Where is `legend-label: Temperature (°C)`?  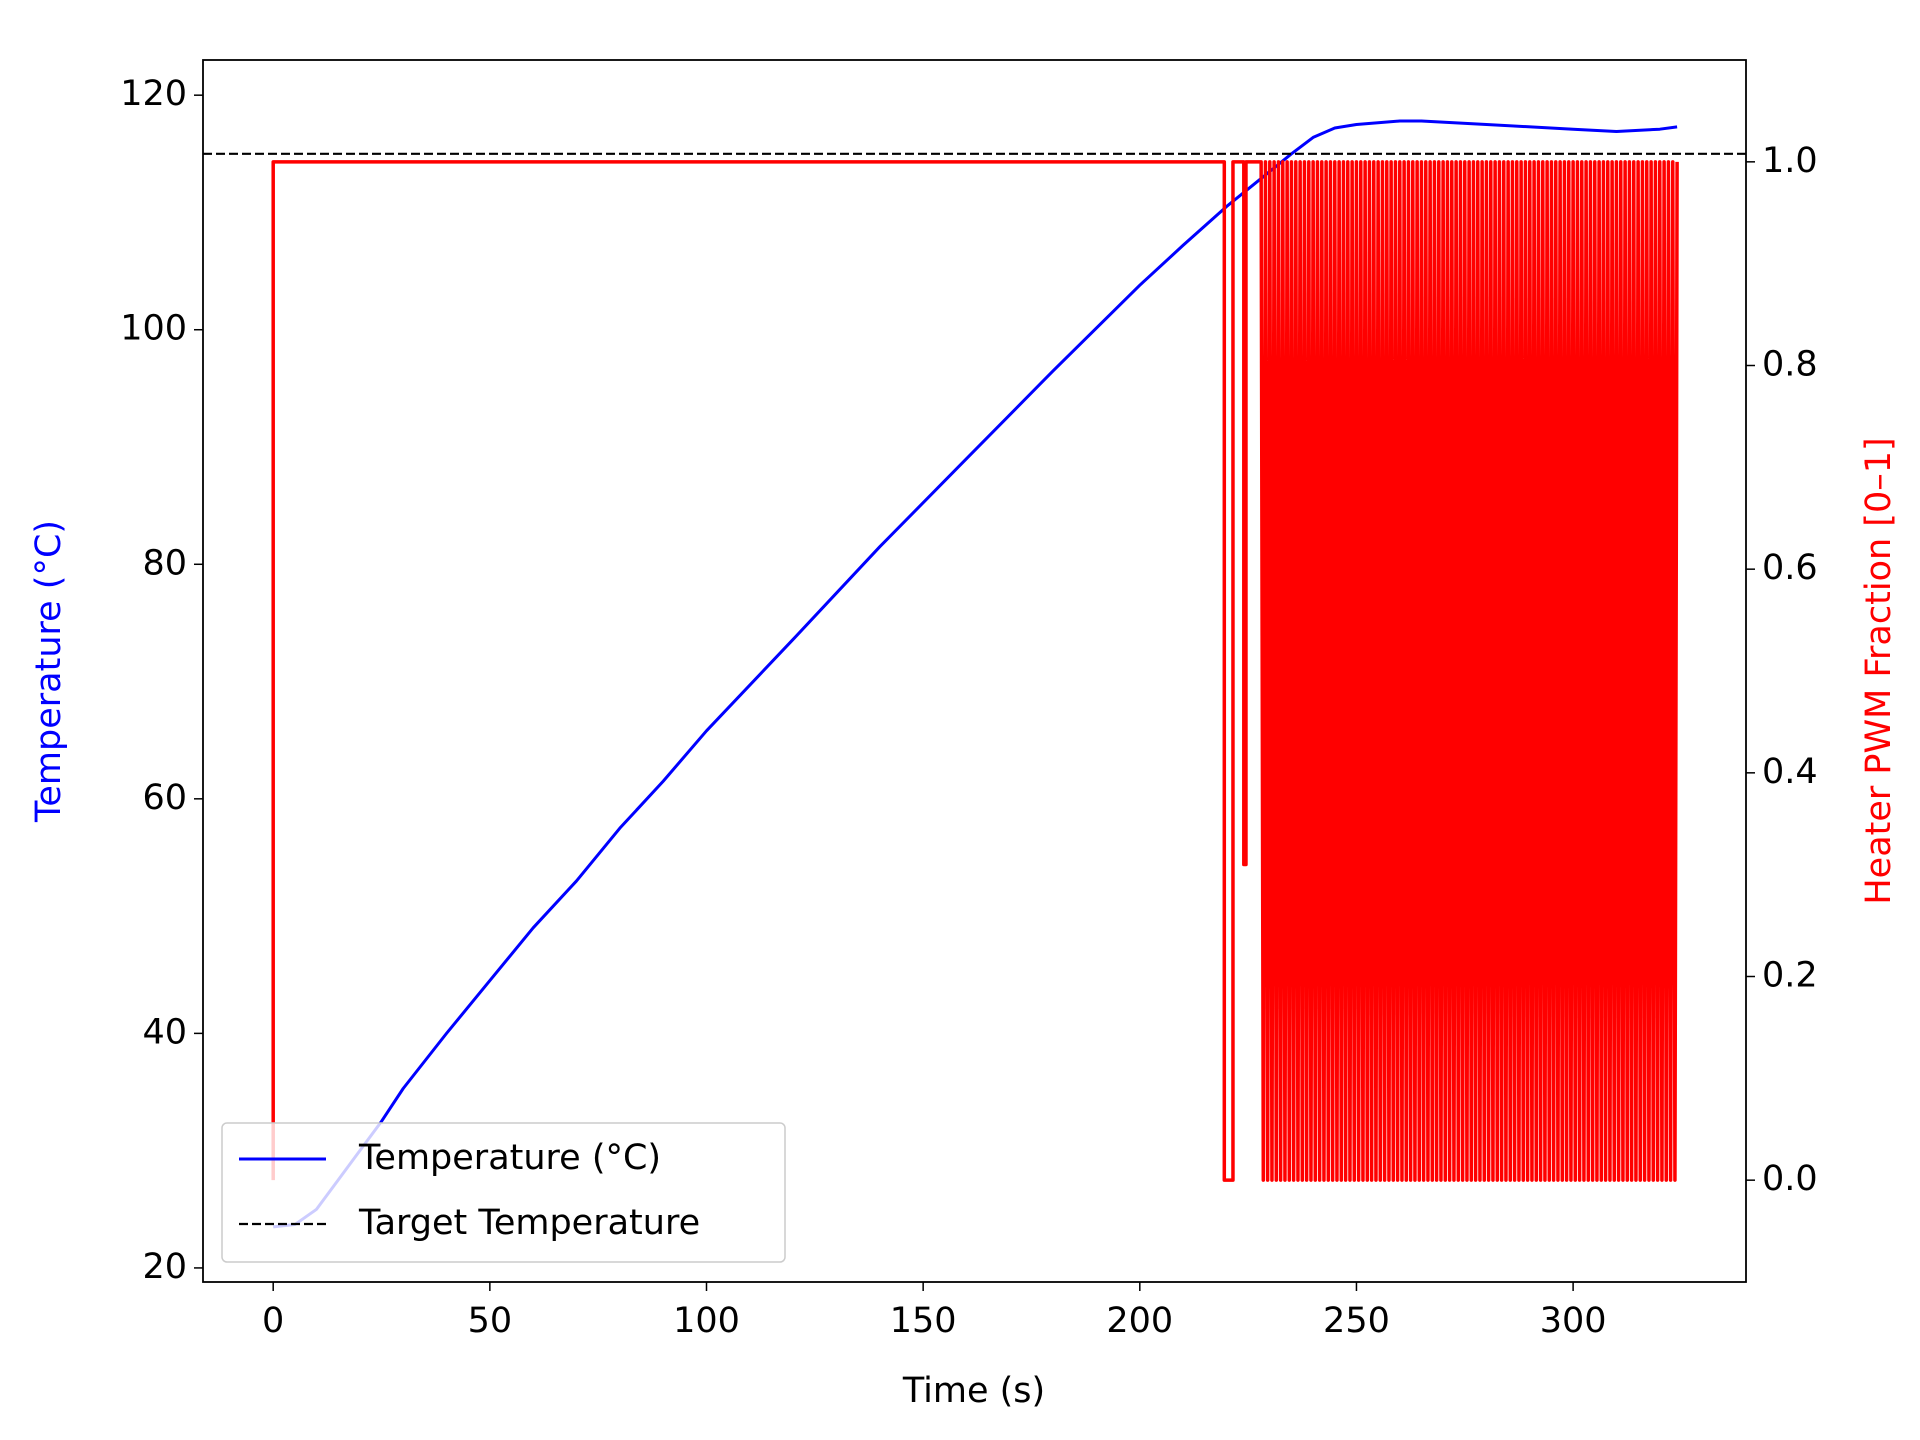
legend-label: Temperature (°C) is located at coordinates (509, 1158).